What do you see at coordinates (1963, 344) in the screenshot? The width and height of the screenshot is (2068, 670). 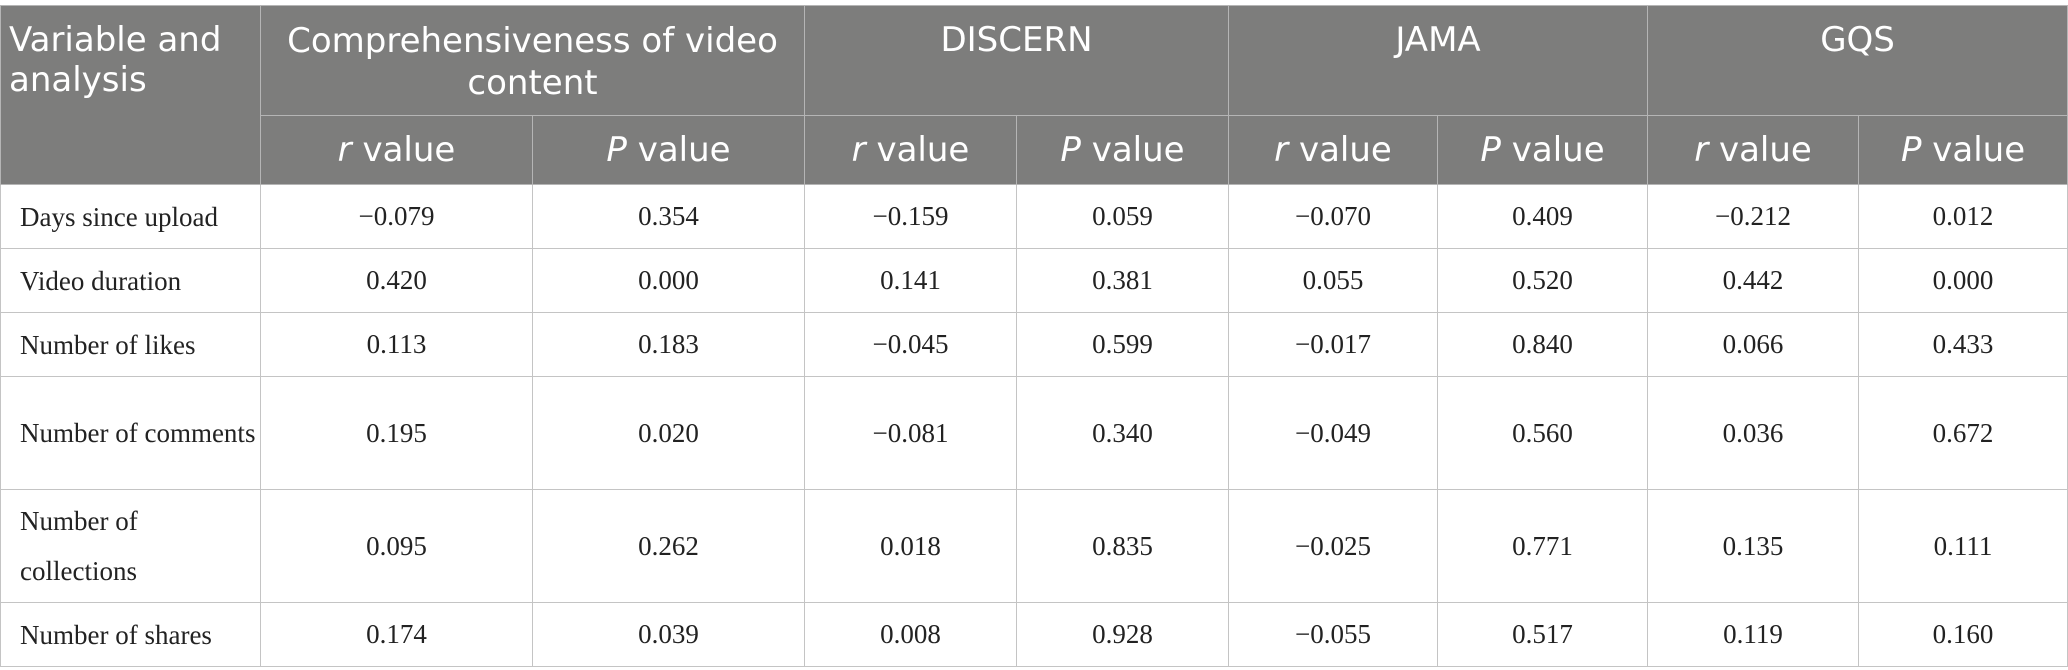 I see `table-cell: 0.433` at bounding box center [1963, 344].